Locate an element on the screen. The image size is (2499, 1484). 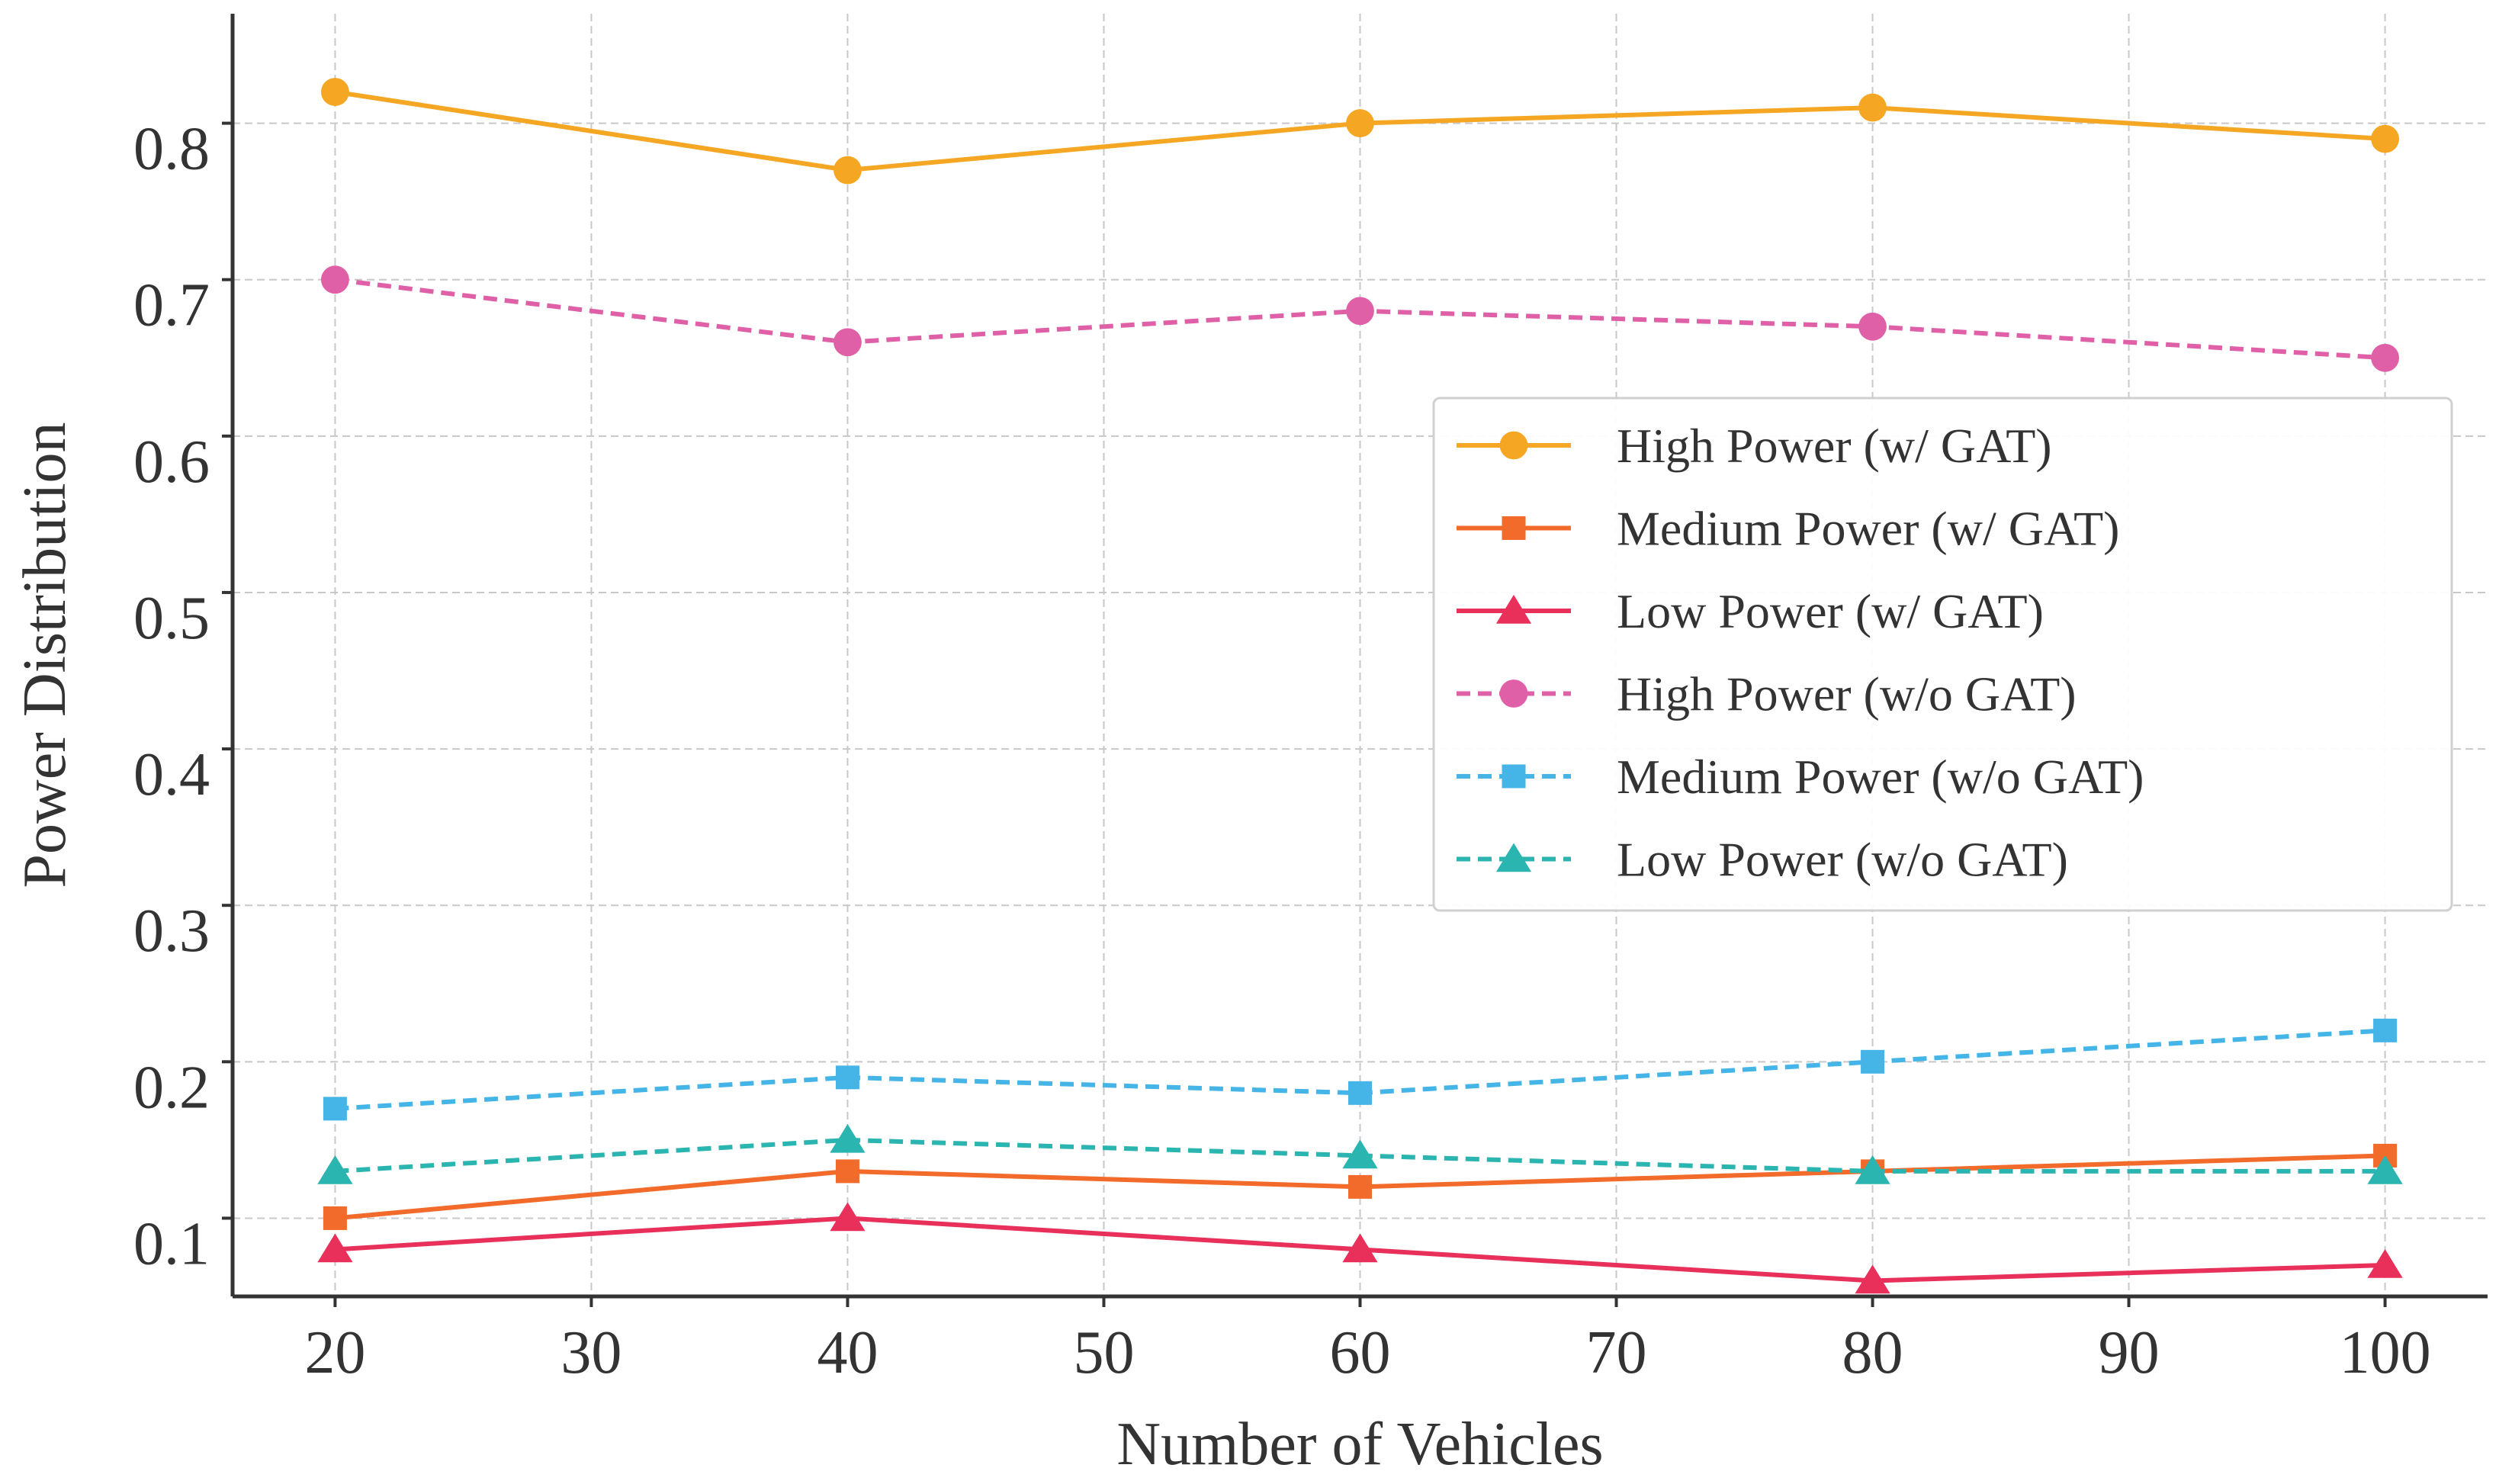
y-axis-title: Power Distribution is located at coordinates (45, 655).